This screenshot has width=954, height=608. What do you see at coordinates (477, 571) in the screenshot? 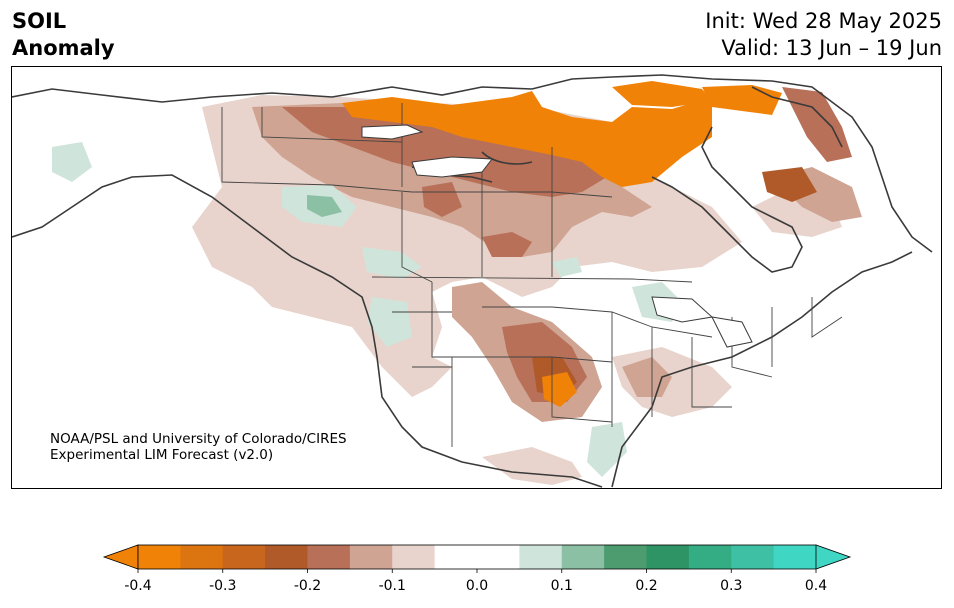
I see `colorbar-ticks` at bounding box center [477, 571].